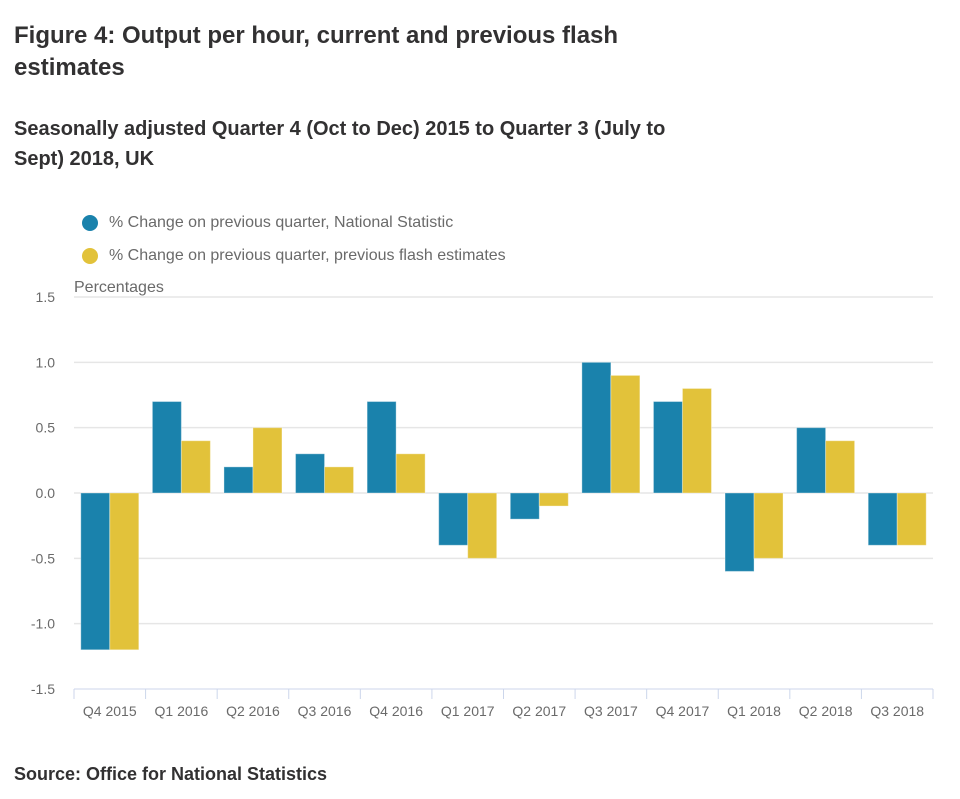 The width and height of the screenshot is (960, 799). Describe the element at coordinates (46, 493) in the screenshot. I see `y-tick-label: 0.0` at that location.